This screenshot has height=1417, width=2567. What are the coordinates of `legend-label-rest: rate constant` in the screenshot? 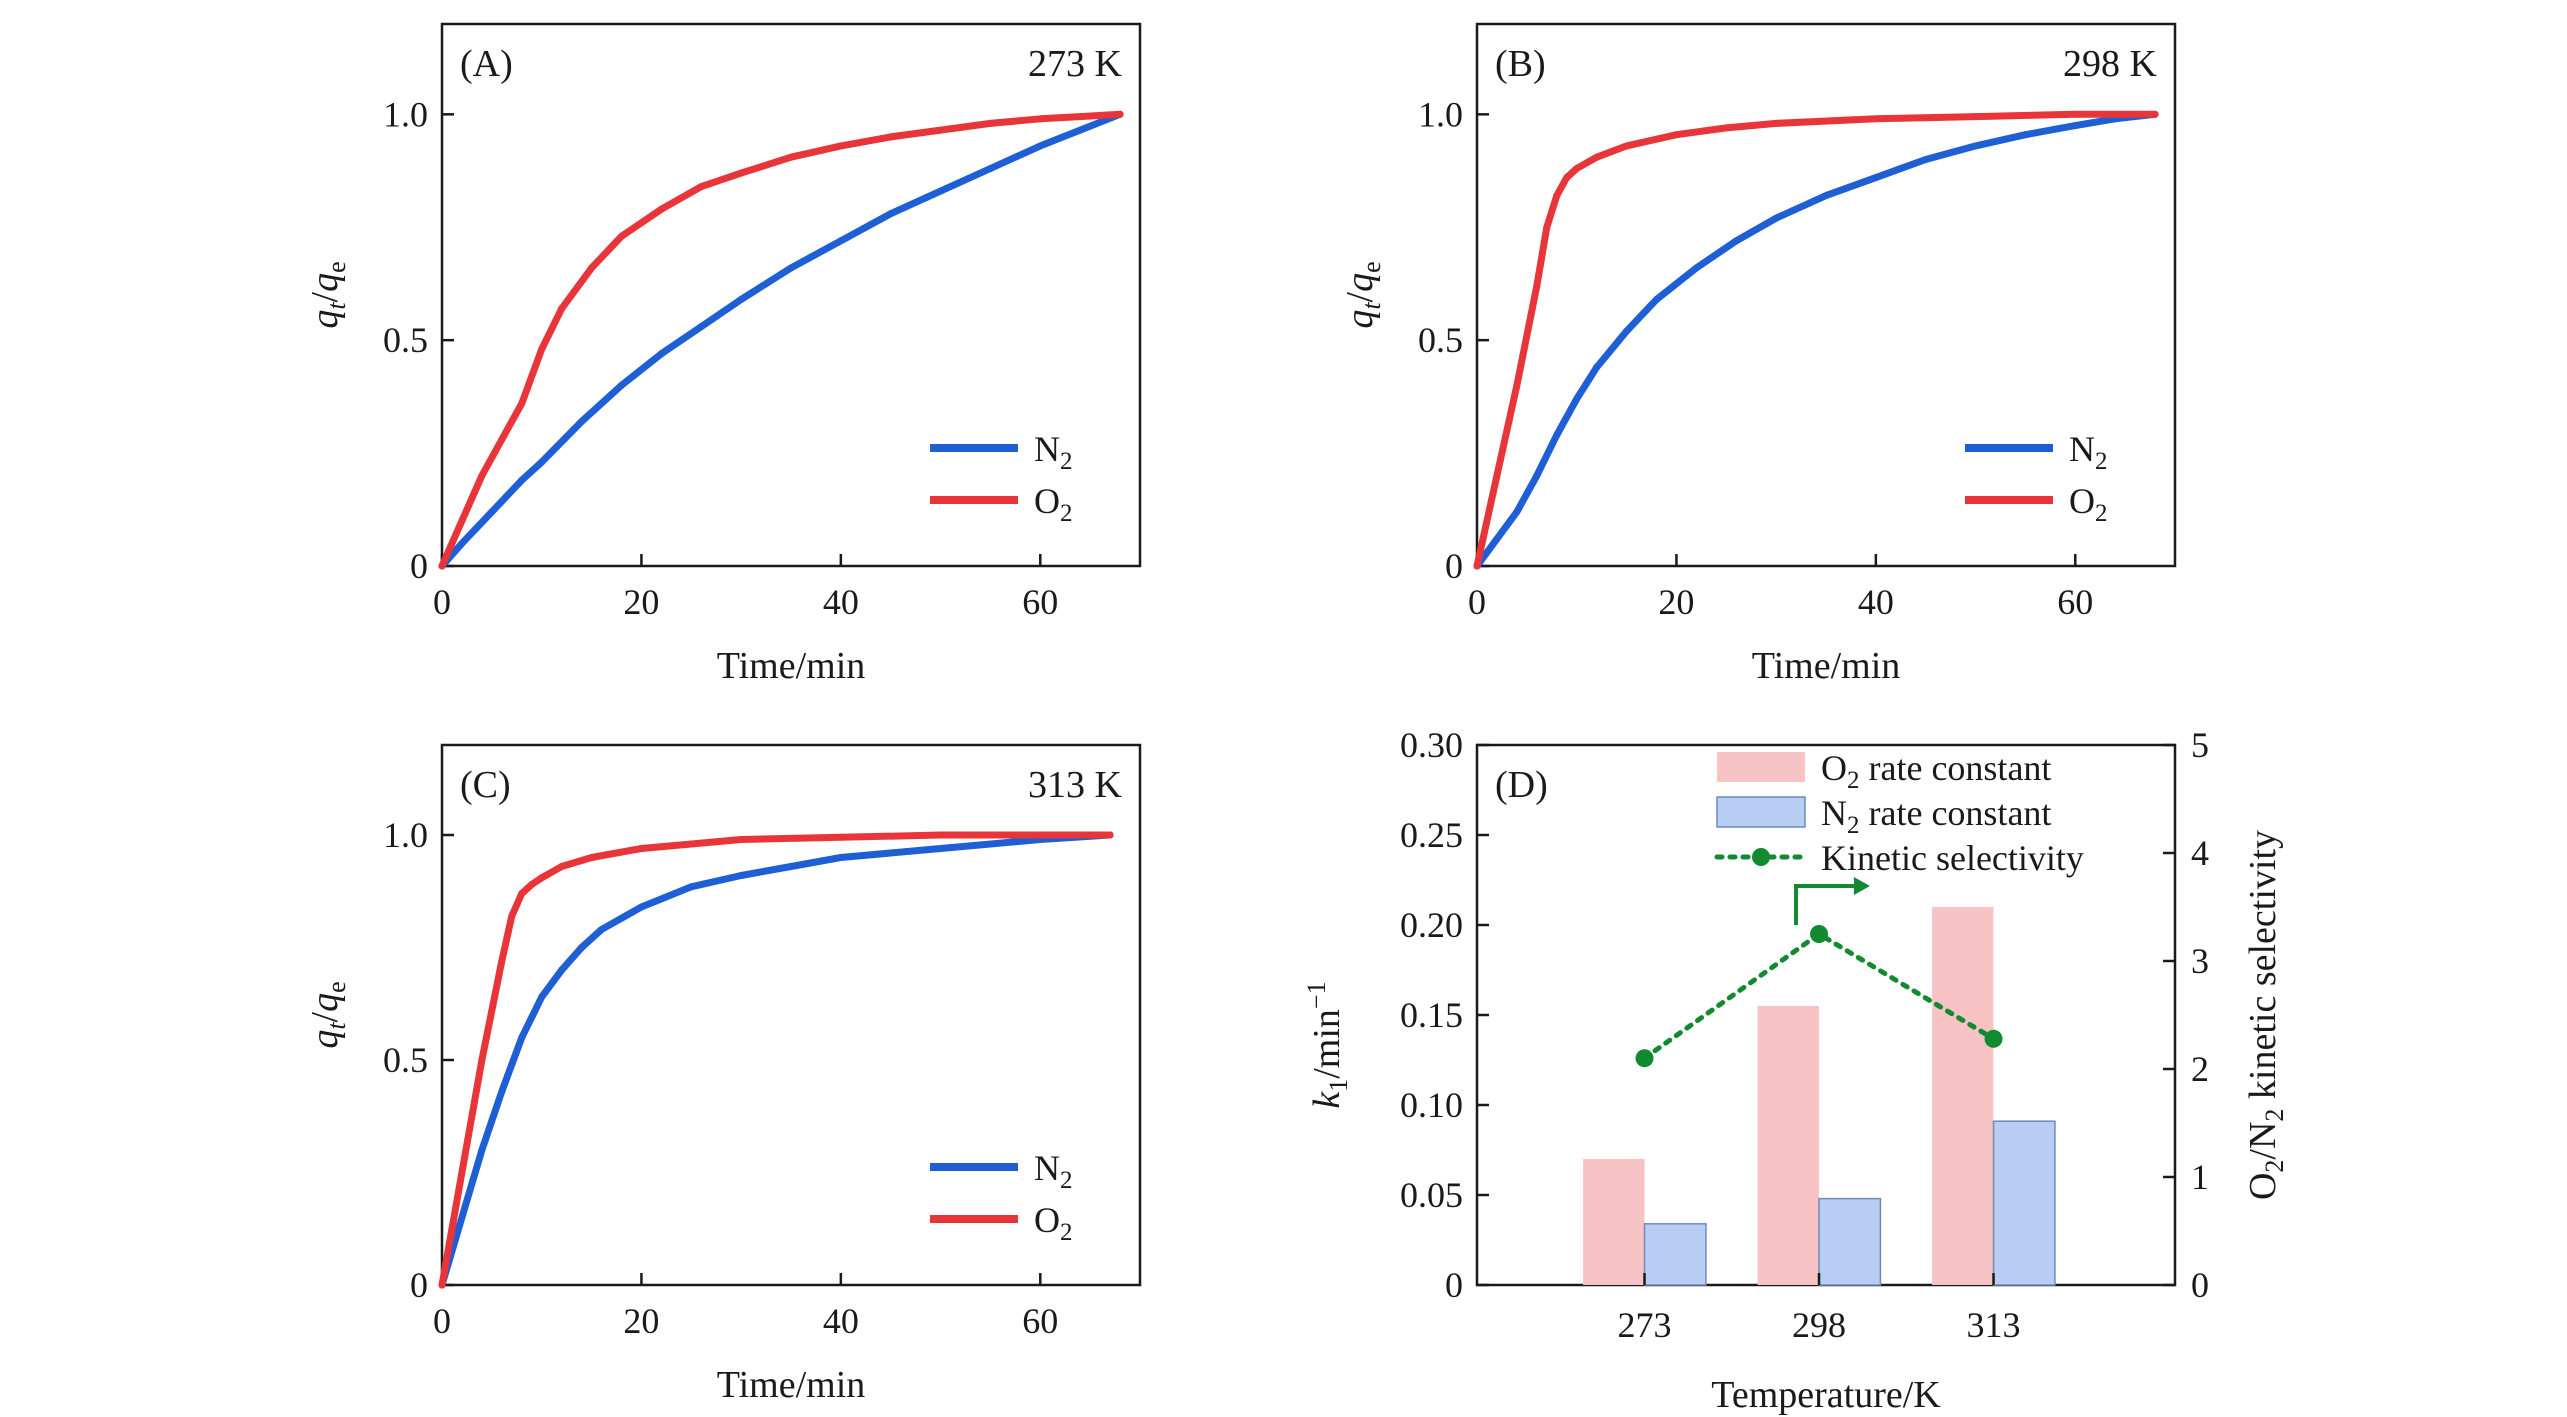 It's located at (1956, 768).